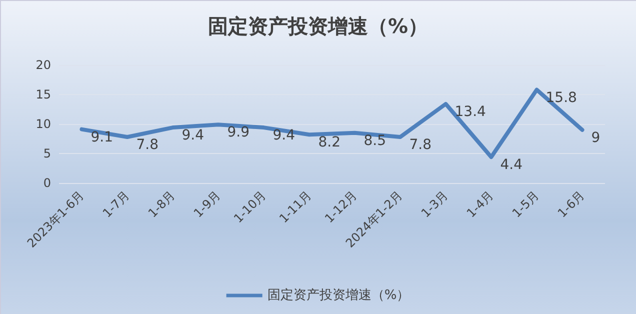 The image size is (636, 314). Describe the element at coordinates (116, 204) in the screenshot. I see `x-tick-label: 1-7月` at that location.